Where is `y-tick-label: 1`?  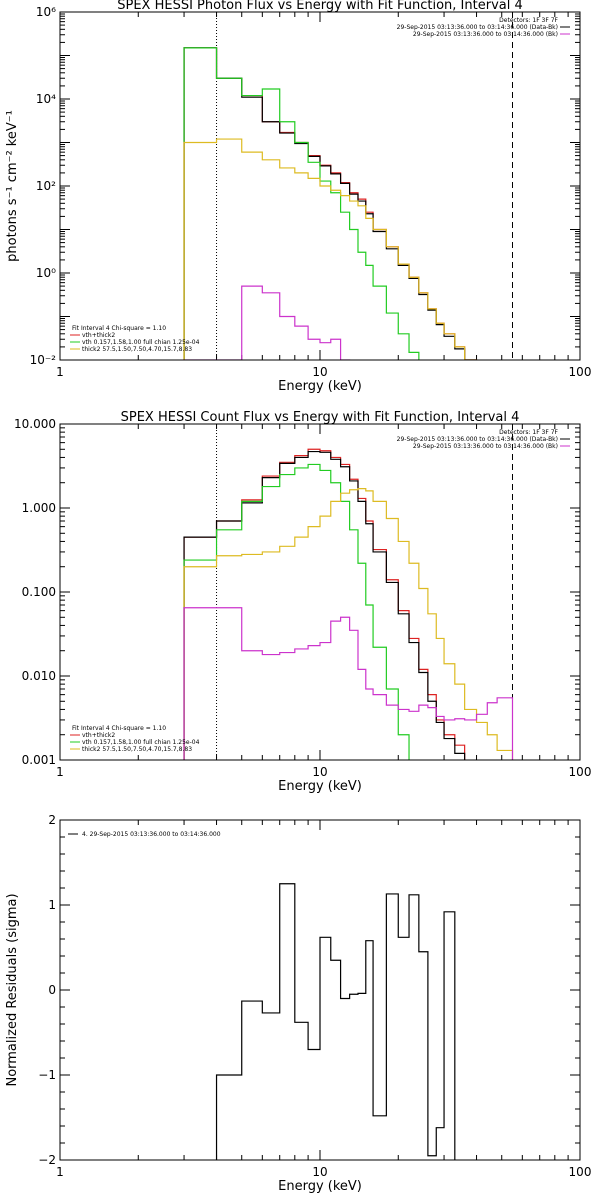 y-tick-label: 1 is located at coordinates (52, 905).